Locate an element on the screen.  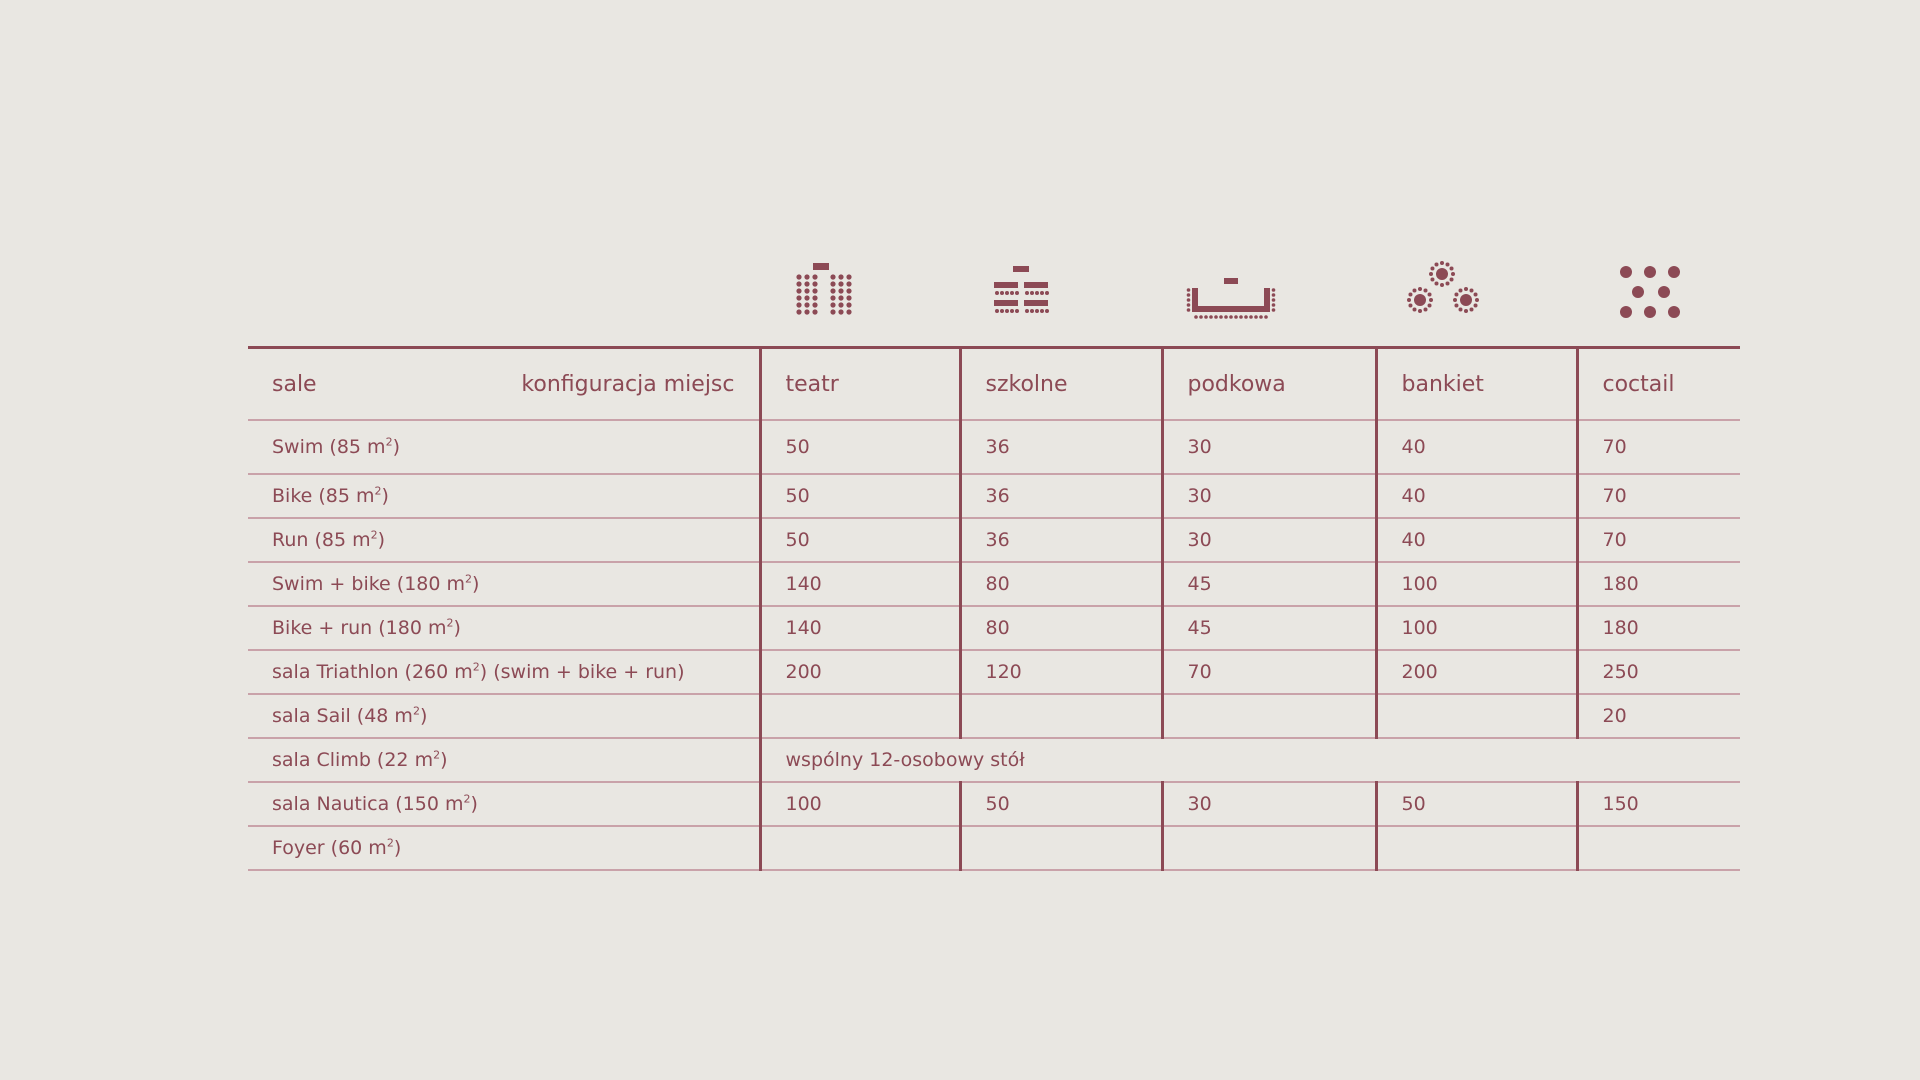
capacity-cell: 150 is located at coordinates (1657, 804).